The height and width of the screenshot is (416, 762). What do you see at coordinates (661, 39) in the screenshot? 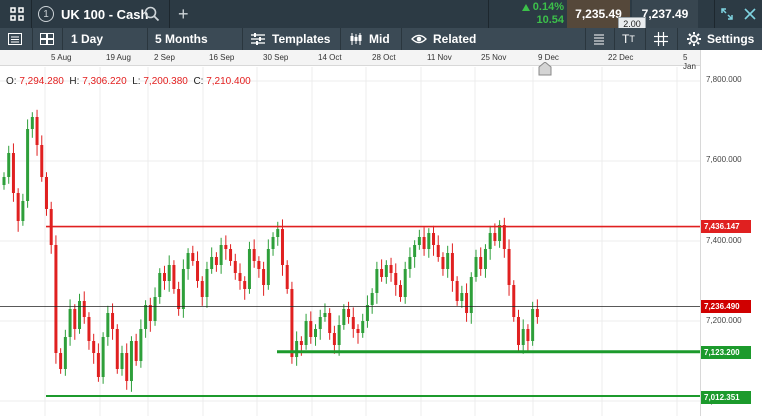
I see `grid-icon` at bounding box center [661, 39].